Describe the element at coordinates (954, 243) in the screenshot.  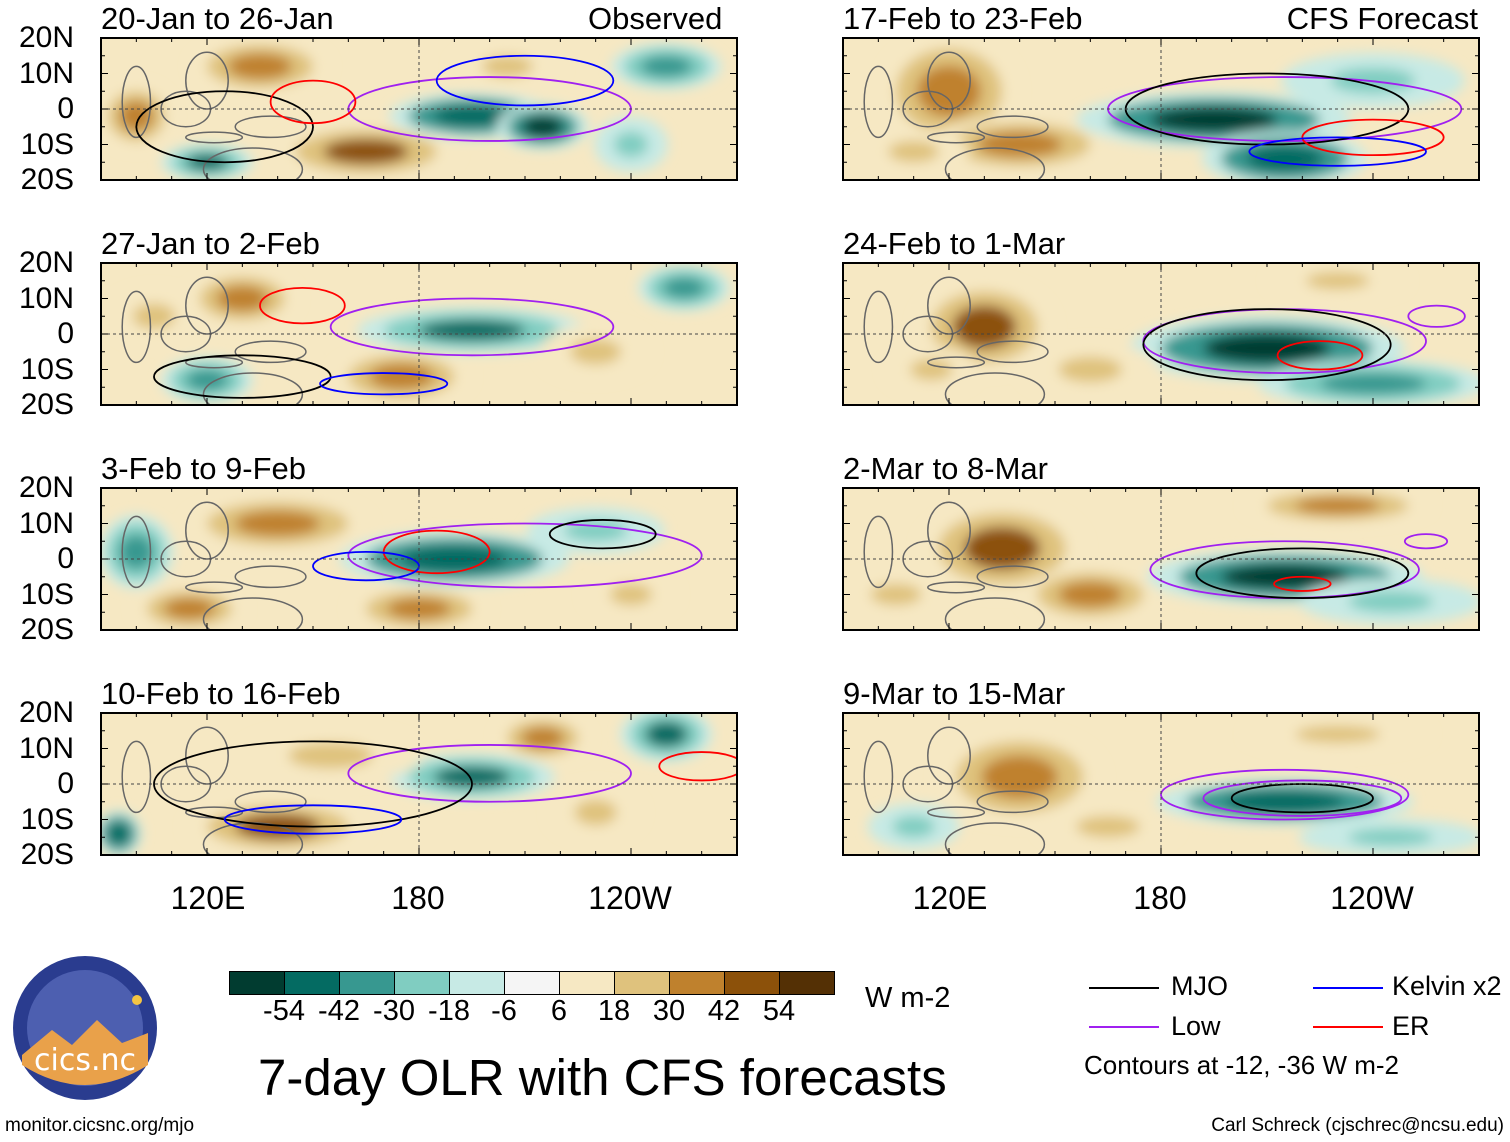
I see `panel-title: 24-Feb to 1-Mar` at that location.